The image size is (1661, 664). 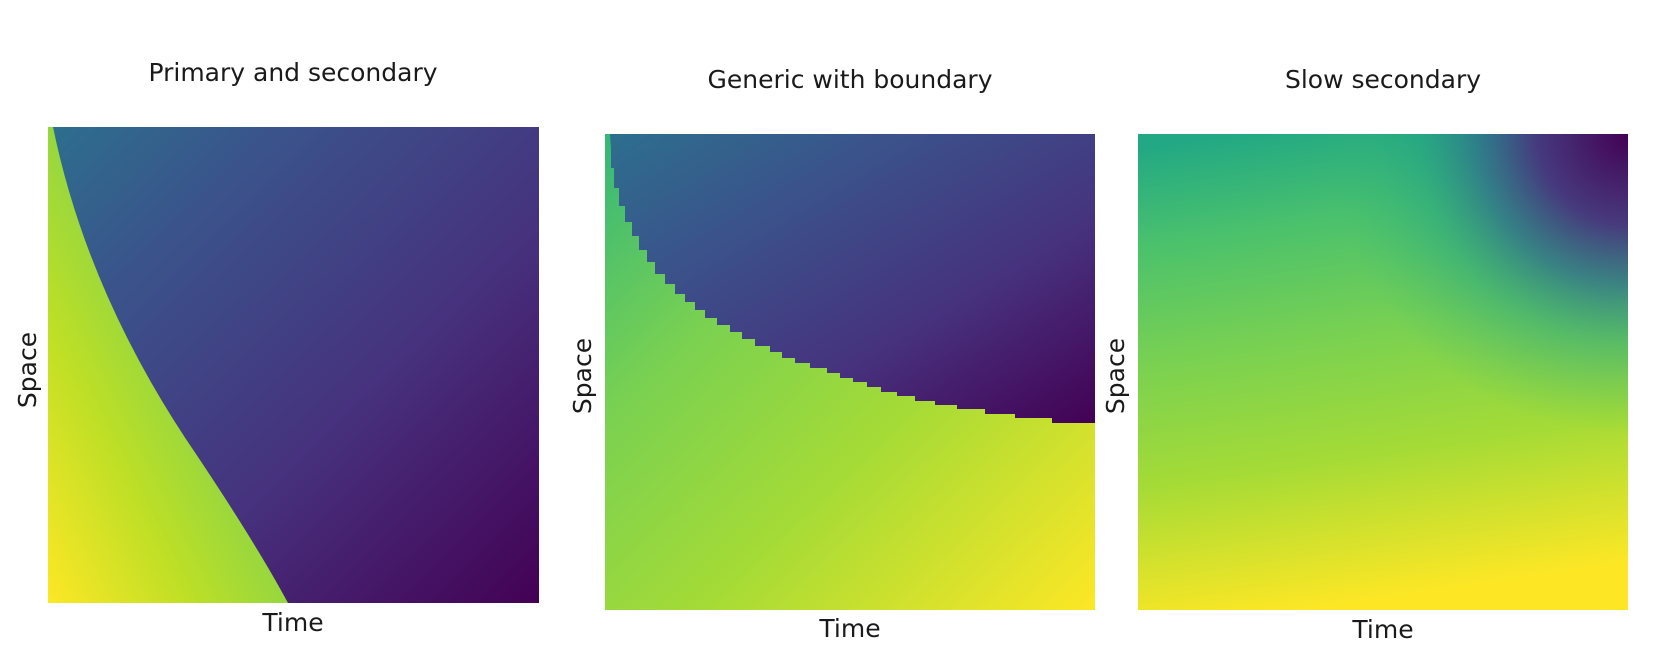 What do you see at coordinates (168, 365) in the screenshot?
I see `chart-1-region-light` at bounding box center [168, 365].